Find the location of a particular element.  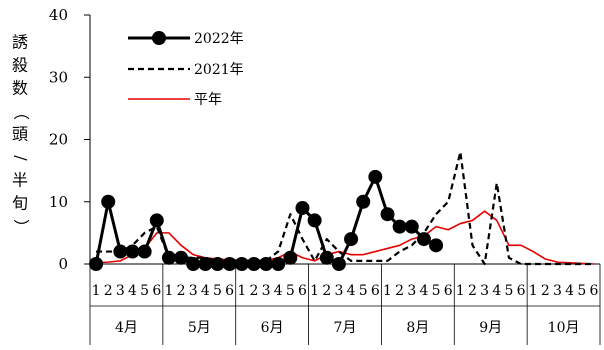

legend-marker-2022 is located at coordinates (159, 38).